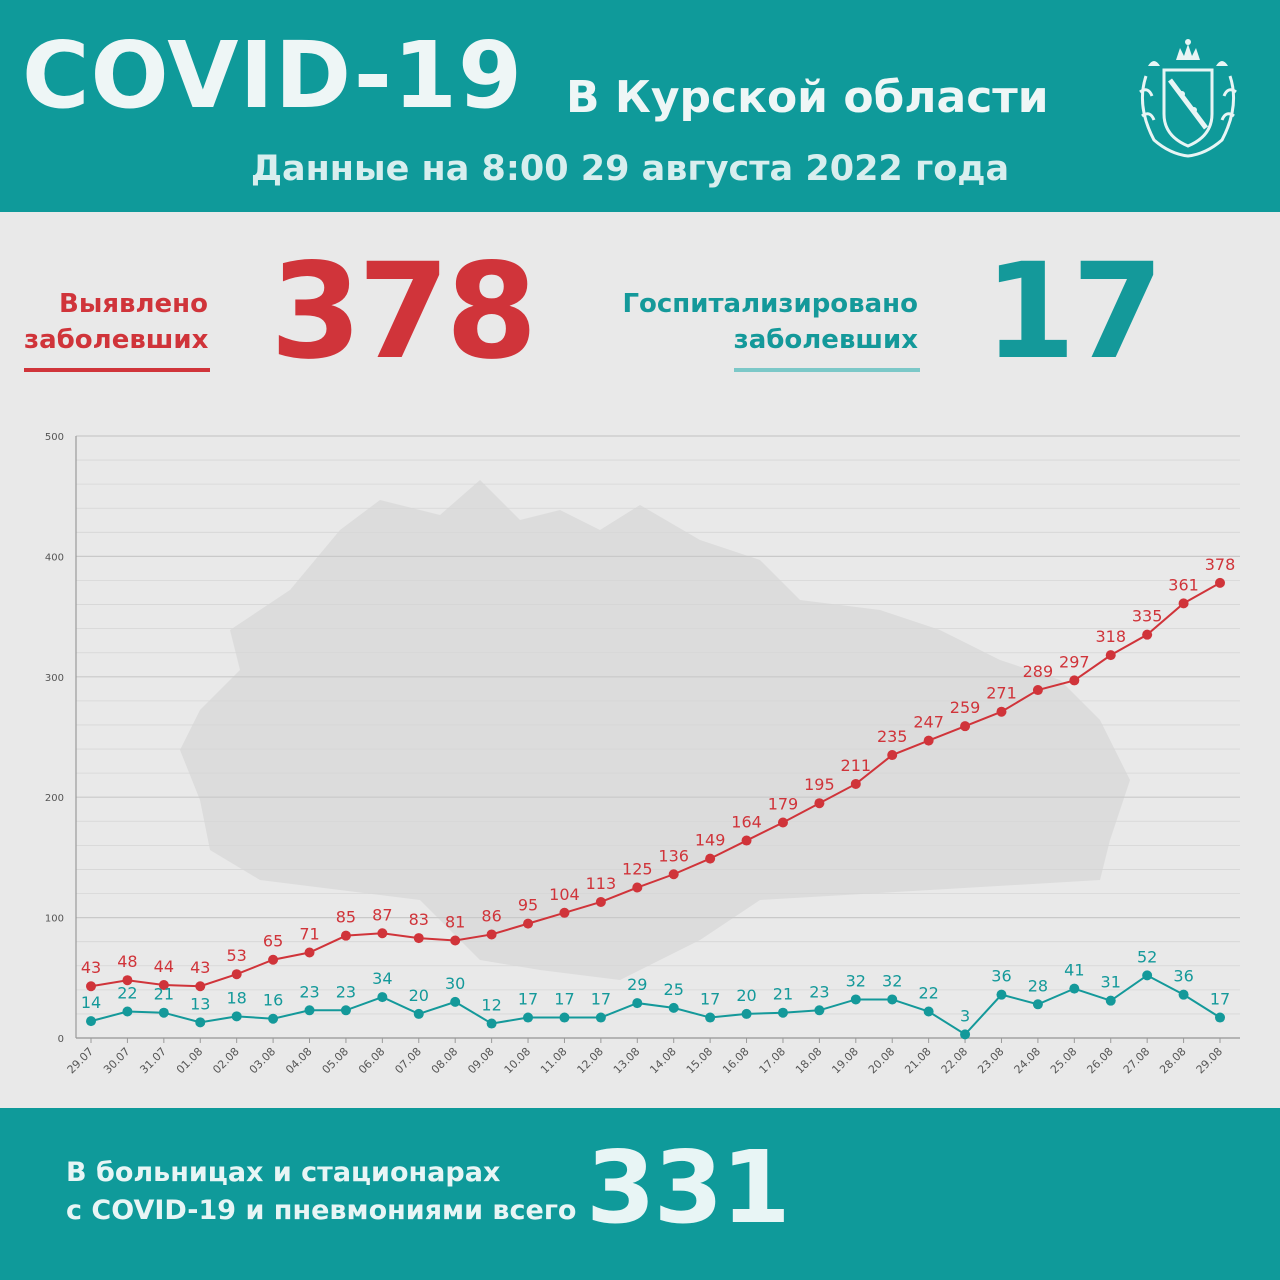 The width and height of the screenshot is (1280, 1280). Describe the element at coordinates (990, 1060) in the screenshot. I see `x-tick-label: 23.08` at that location.